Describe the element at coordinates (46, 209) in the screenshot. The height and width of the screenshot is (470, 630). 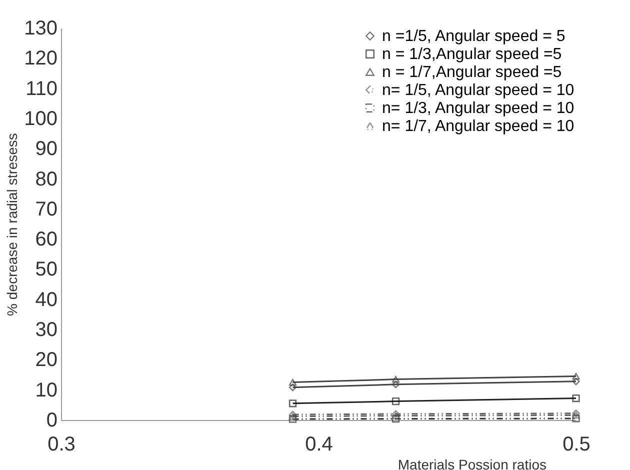
I see `y-tick-label: 70` at that location.